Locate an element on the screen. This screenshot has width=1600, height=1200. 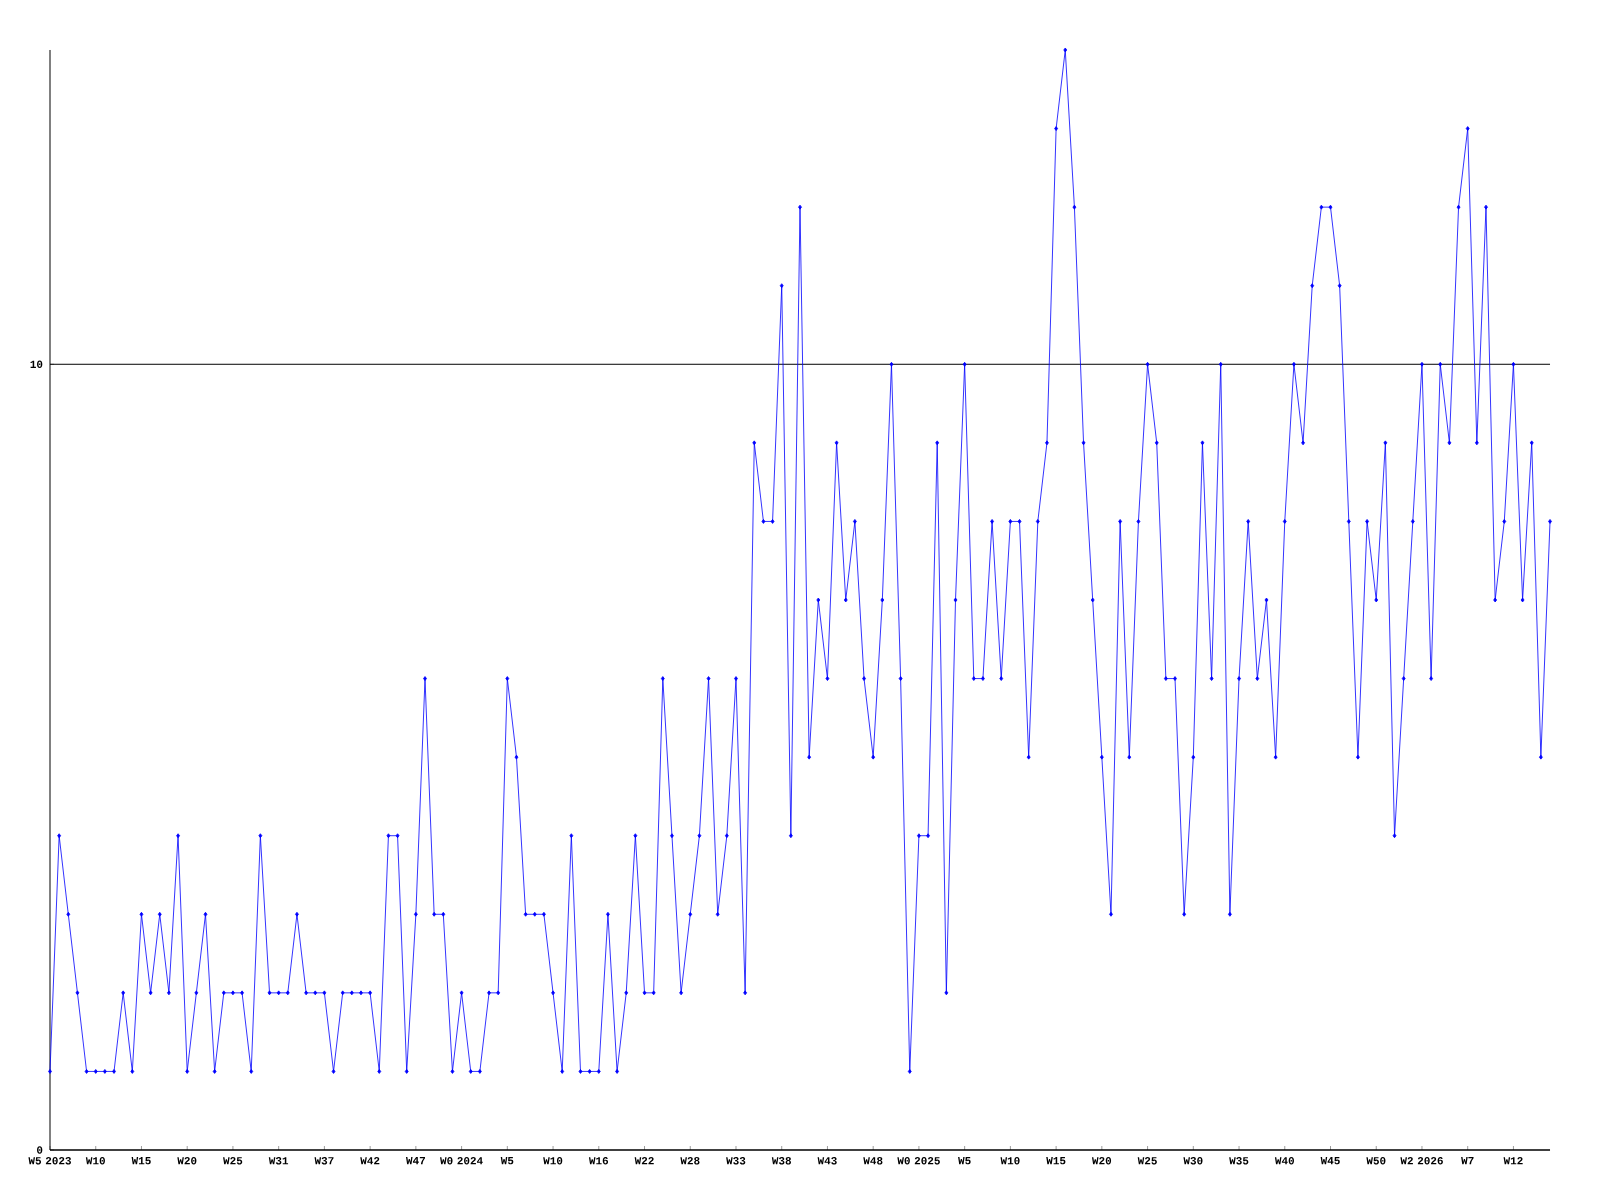
x-tick-label: W22 is located at coordinates (644, 1161).